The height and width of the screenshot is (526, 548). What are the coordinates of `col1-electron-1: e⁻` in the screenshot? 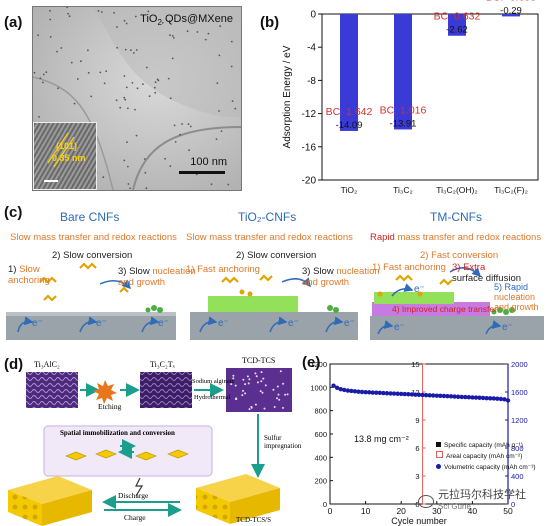 It's located at (37, 323).